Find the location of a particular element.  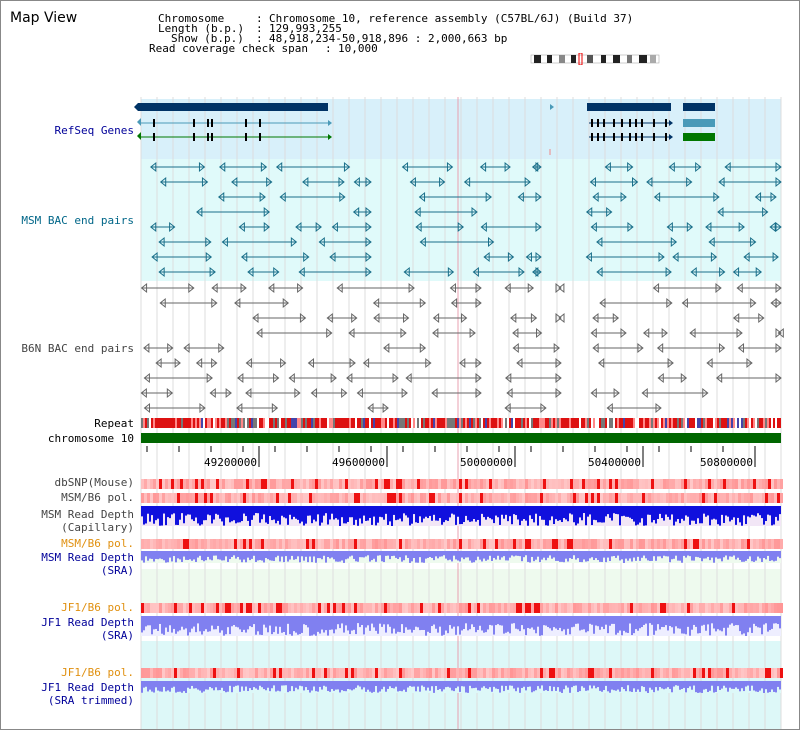

gene-transcript-arrow is located at coordinates (671, 123).